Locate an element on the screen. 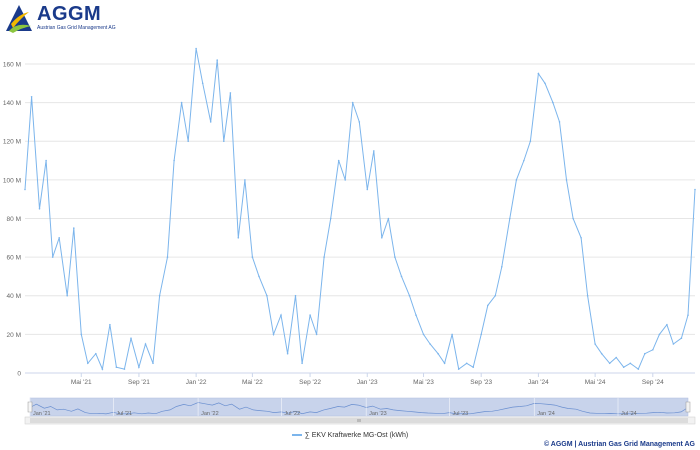  credits: © AGGM | Austrian Gas Grid Management AG is located at coordinates (619, 444).